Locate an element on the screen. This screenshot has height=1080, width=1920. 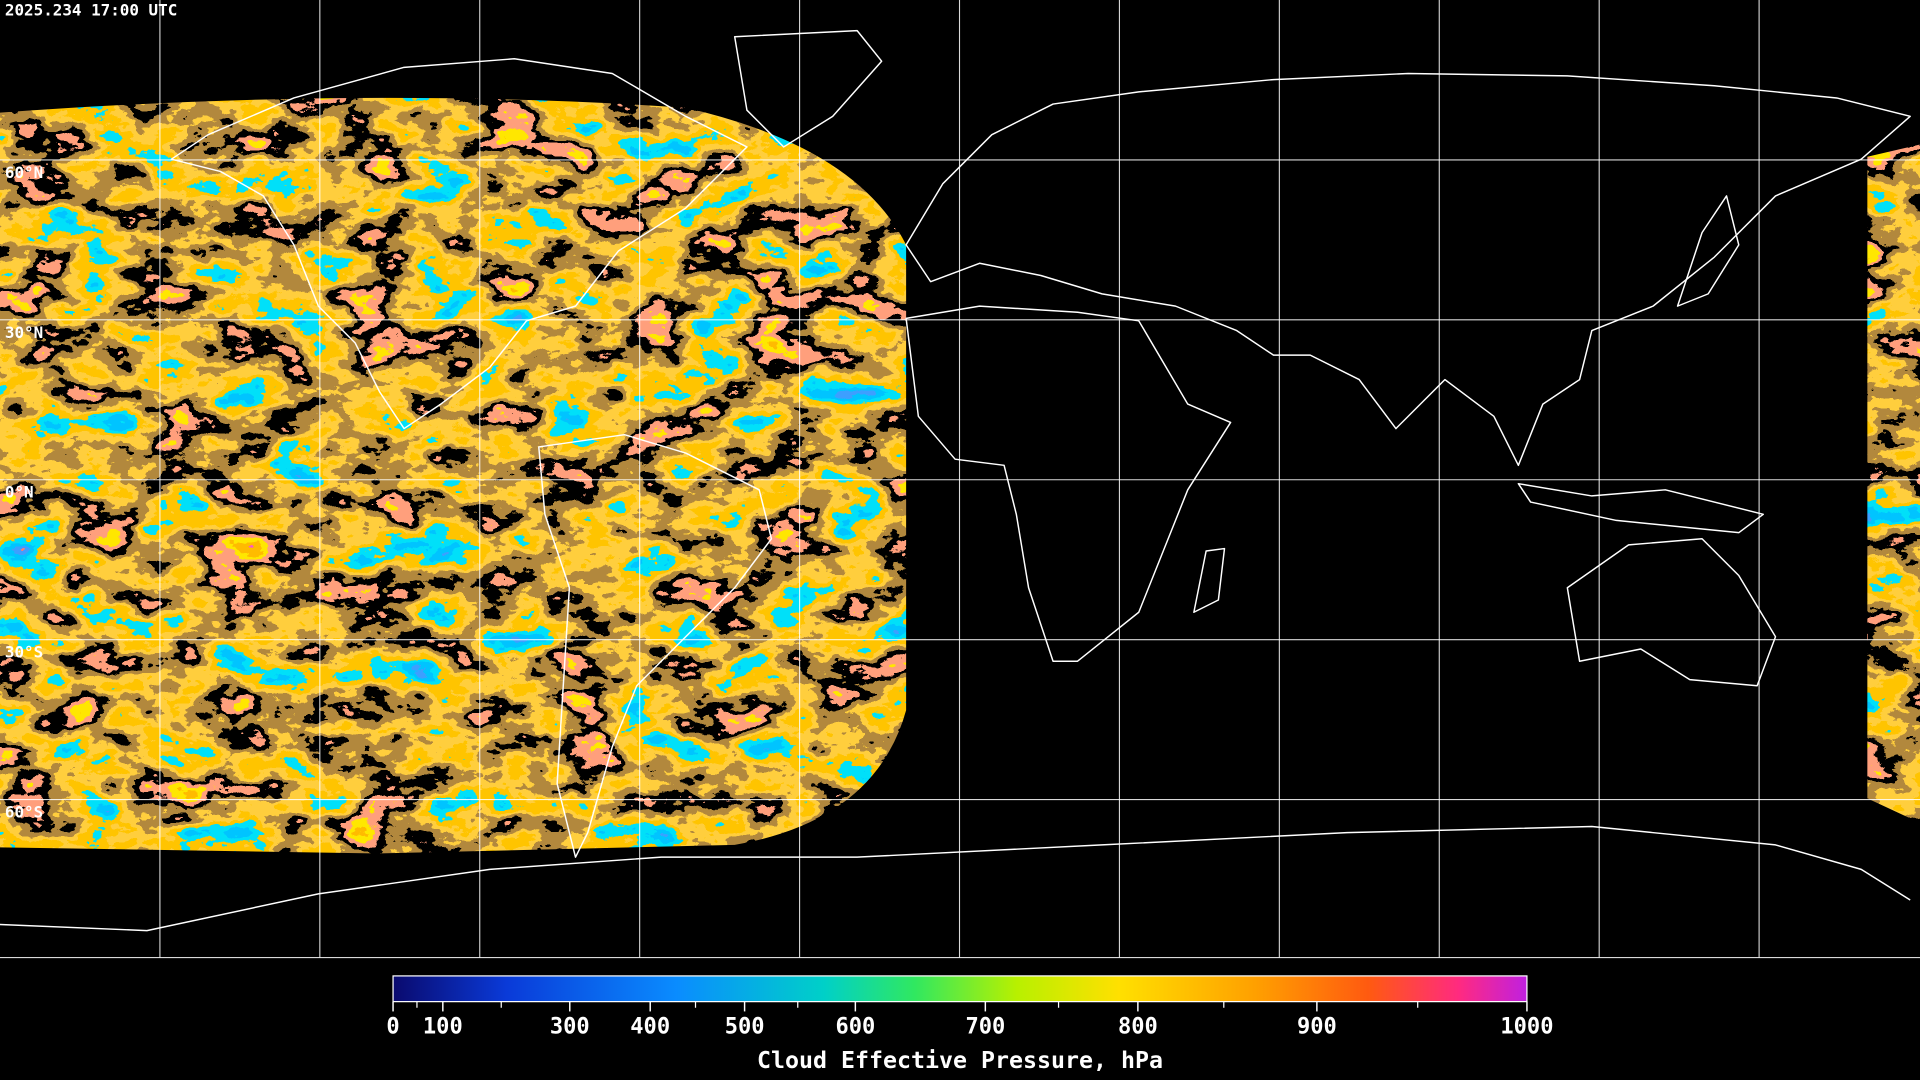
latitude-label: 60°N is located at coordinates (24, 172).